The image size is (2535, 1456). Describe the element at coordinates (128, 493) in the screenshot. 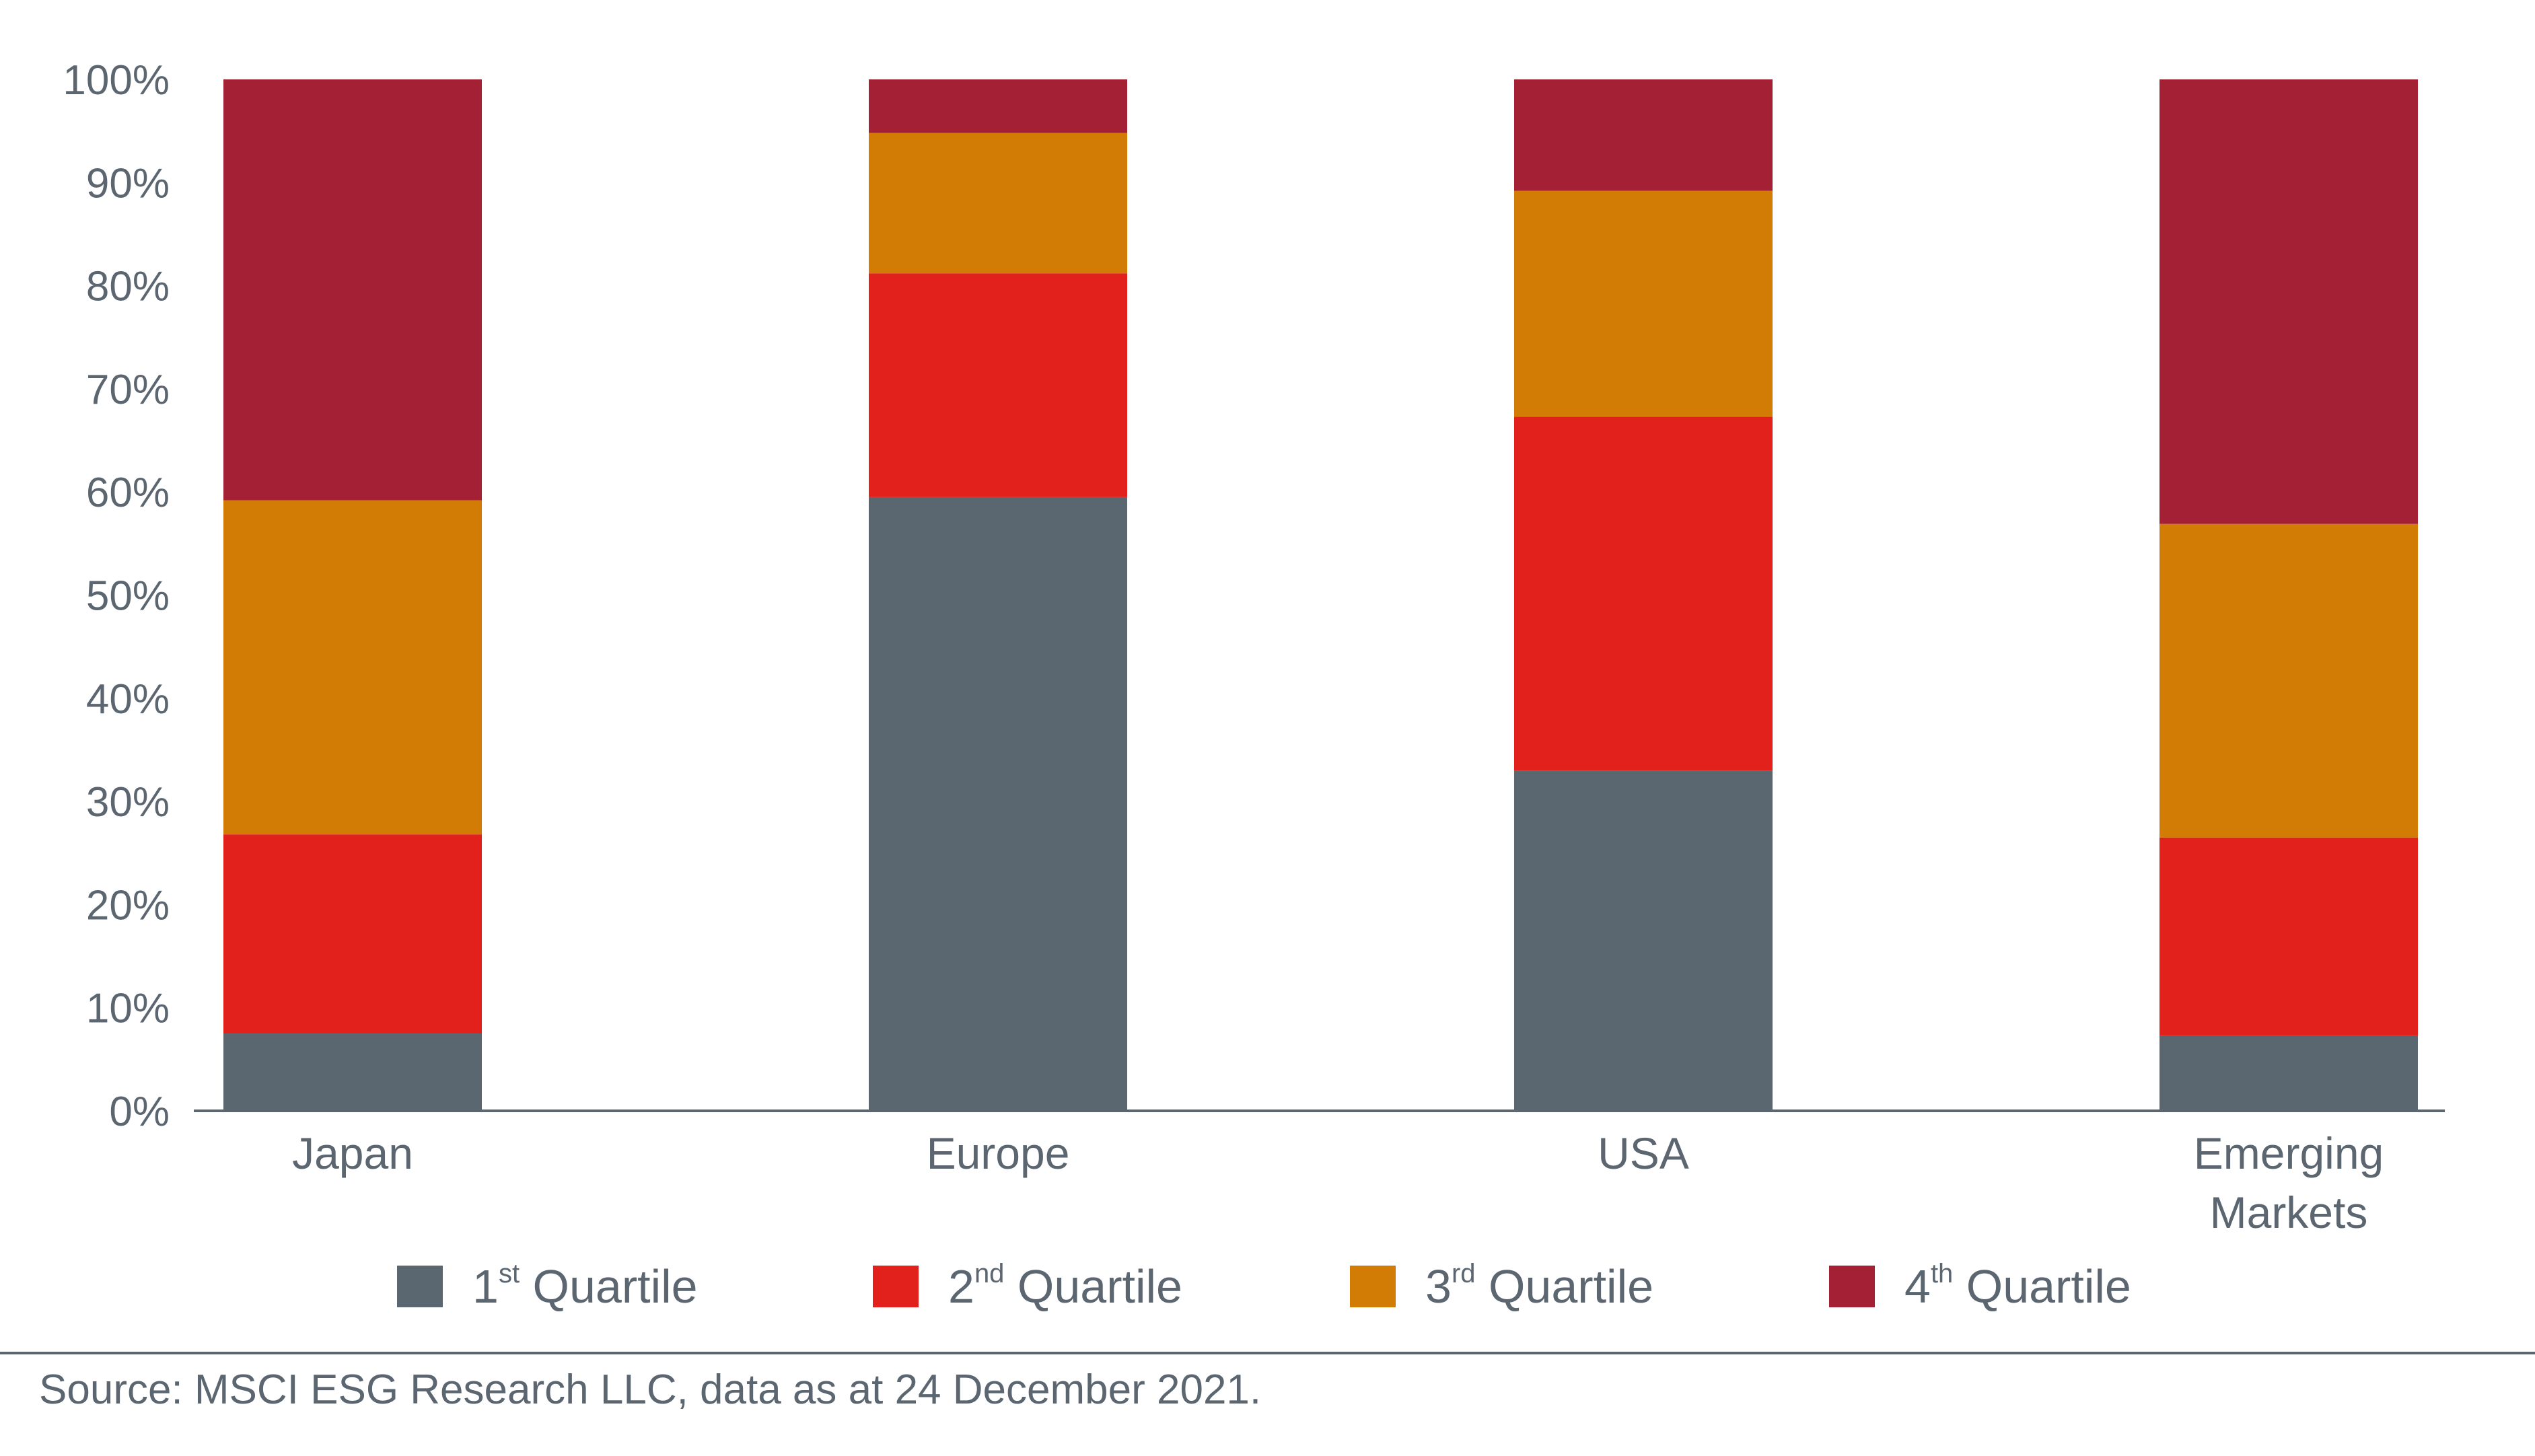

I see `y-tick-label: 60%` at that location.